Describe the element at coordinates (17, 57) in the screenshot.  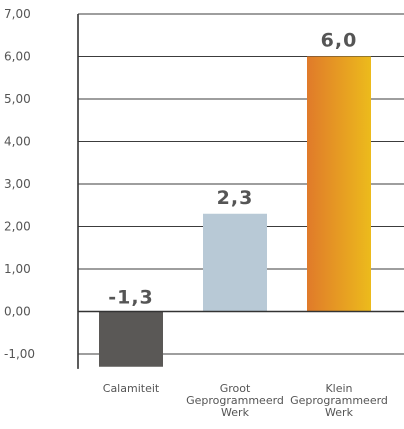
I see `y-tick-label: 6,00` at that location.